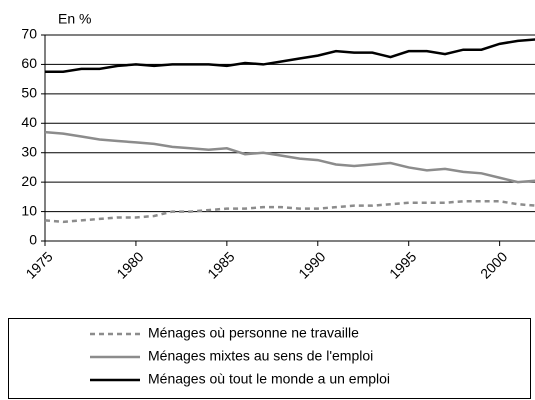 The height and width of the screenshot is (400, 535). What do you see at coordinates (260, 356) in the screenshot?
I see `legend-label: Ménages mixtes au sens de l'emploi` at bounding box center [260, 356].